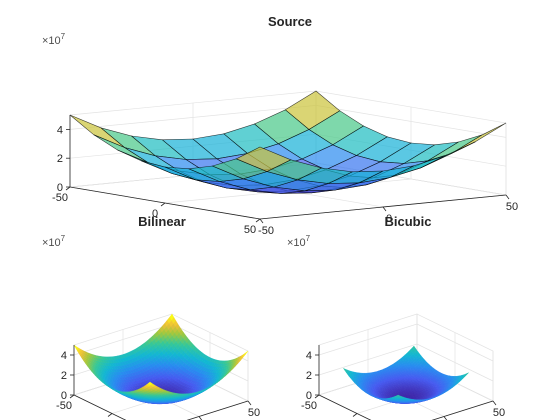 The height and width of the screenshot is (420, 560). I want to click on x-tick-label: 0, so click(389, 219).